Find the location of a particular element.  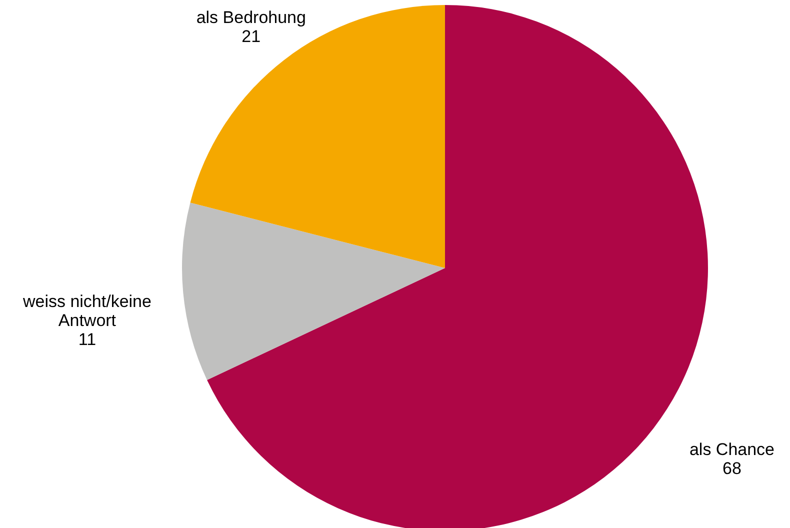

slice-label: als Bedrohung is located at coordinates (251, 18).